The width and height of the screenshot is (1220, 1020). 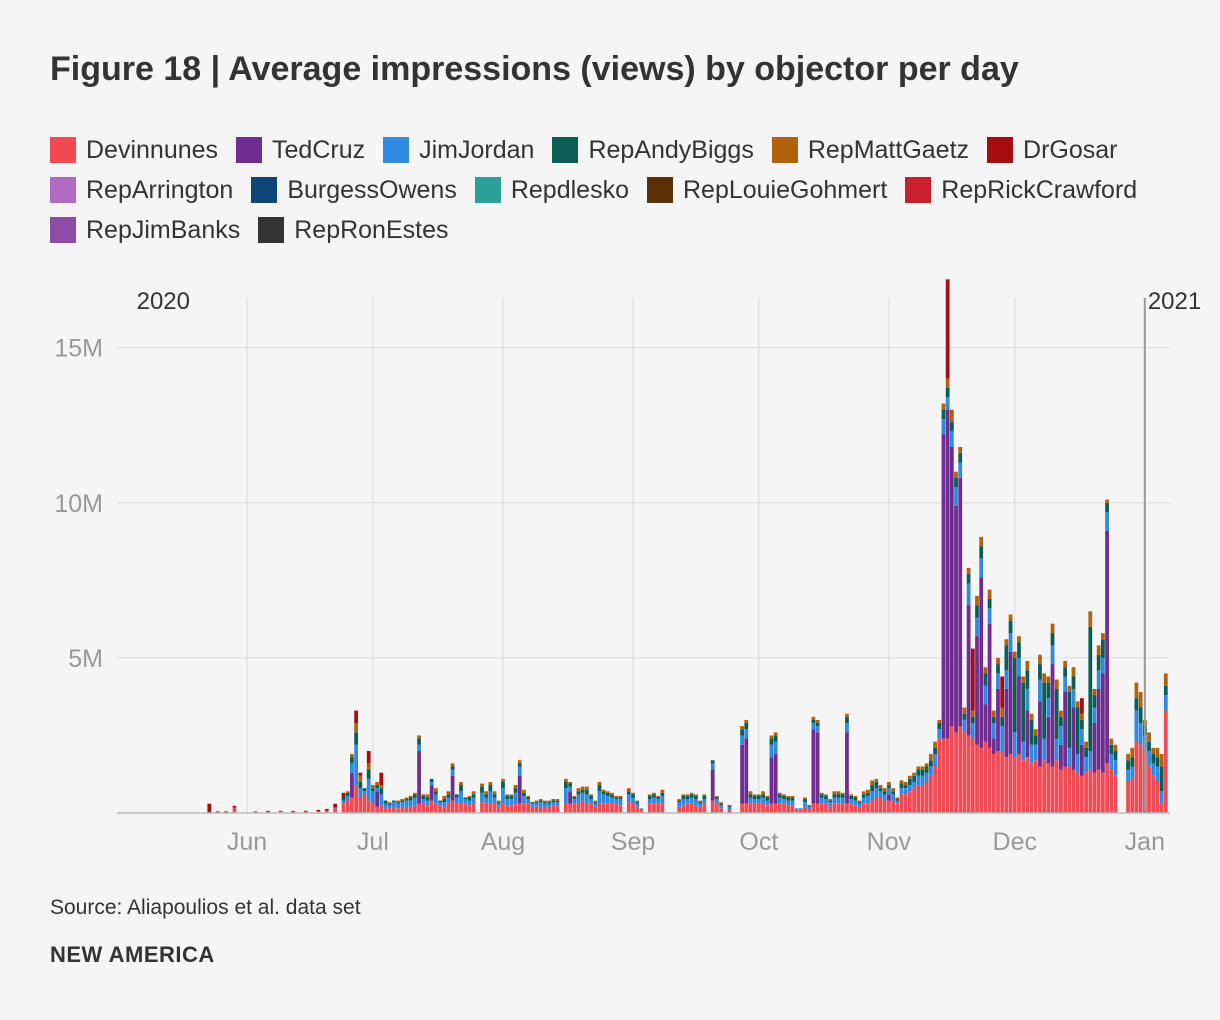 What do you see at coordinates (569, 189) in the screenshot?
I see `legend-label: Repdlesko` at bounding box center [569, 189].